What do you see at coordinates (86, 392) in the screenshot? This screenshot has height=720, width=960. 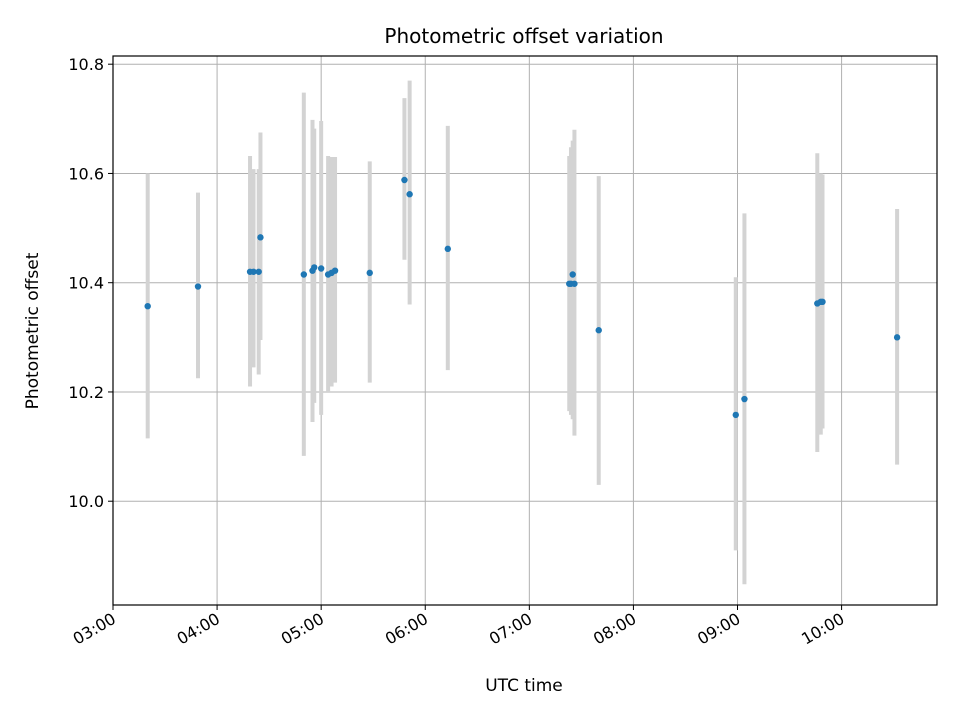 I see `y-tick-label: 10.2` at bounding box center [86, 392].